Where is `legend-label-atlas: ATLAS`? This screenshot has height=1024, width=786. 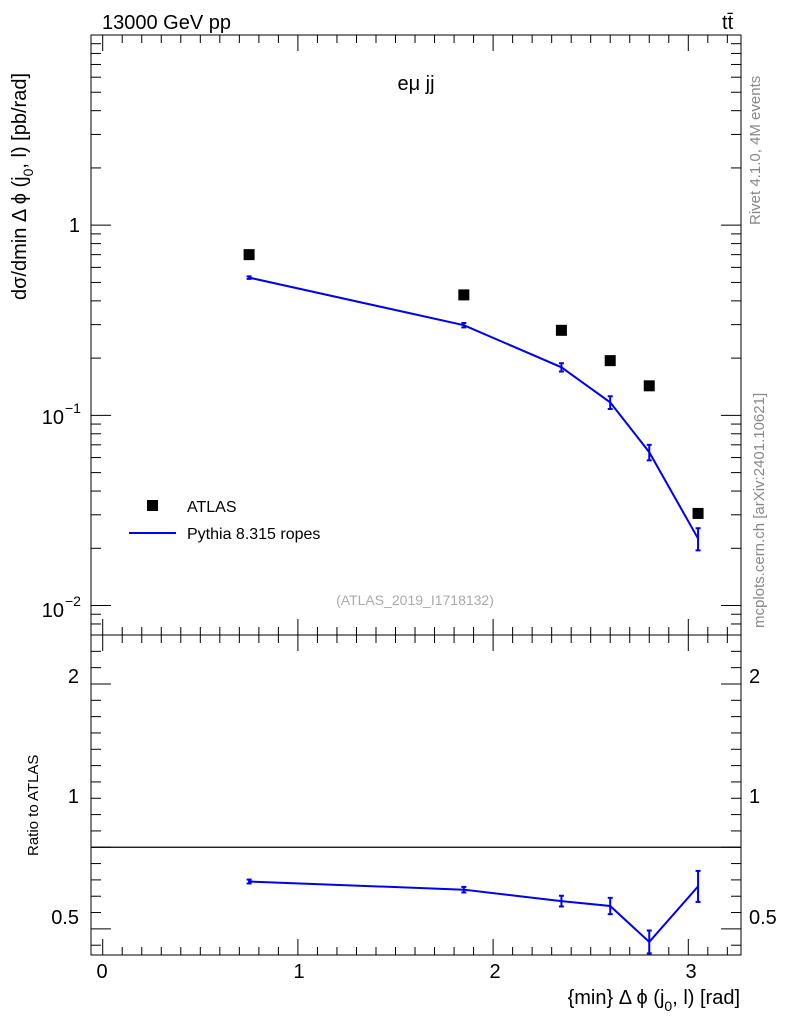 legend-label-atlas: ATLAS is located at coordinates (212, 507).